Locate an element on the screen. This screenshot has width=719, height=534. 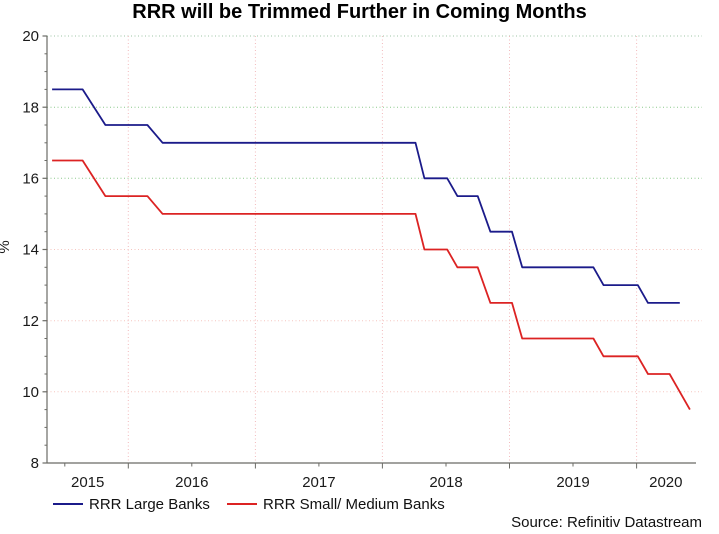
legend-item-small-medium-banks: RRR Small/ Medium Banks is located at coordinates (336, 504).